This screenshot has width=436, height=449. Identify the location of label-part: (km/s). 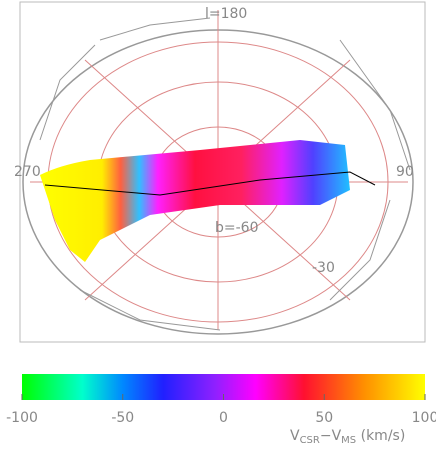
(380, 436).